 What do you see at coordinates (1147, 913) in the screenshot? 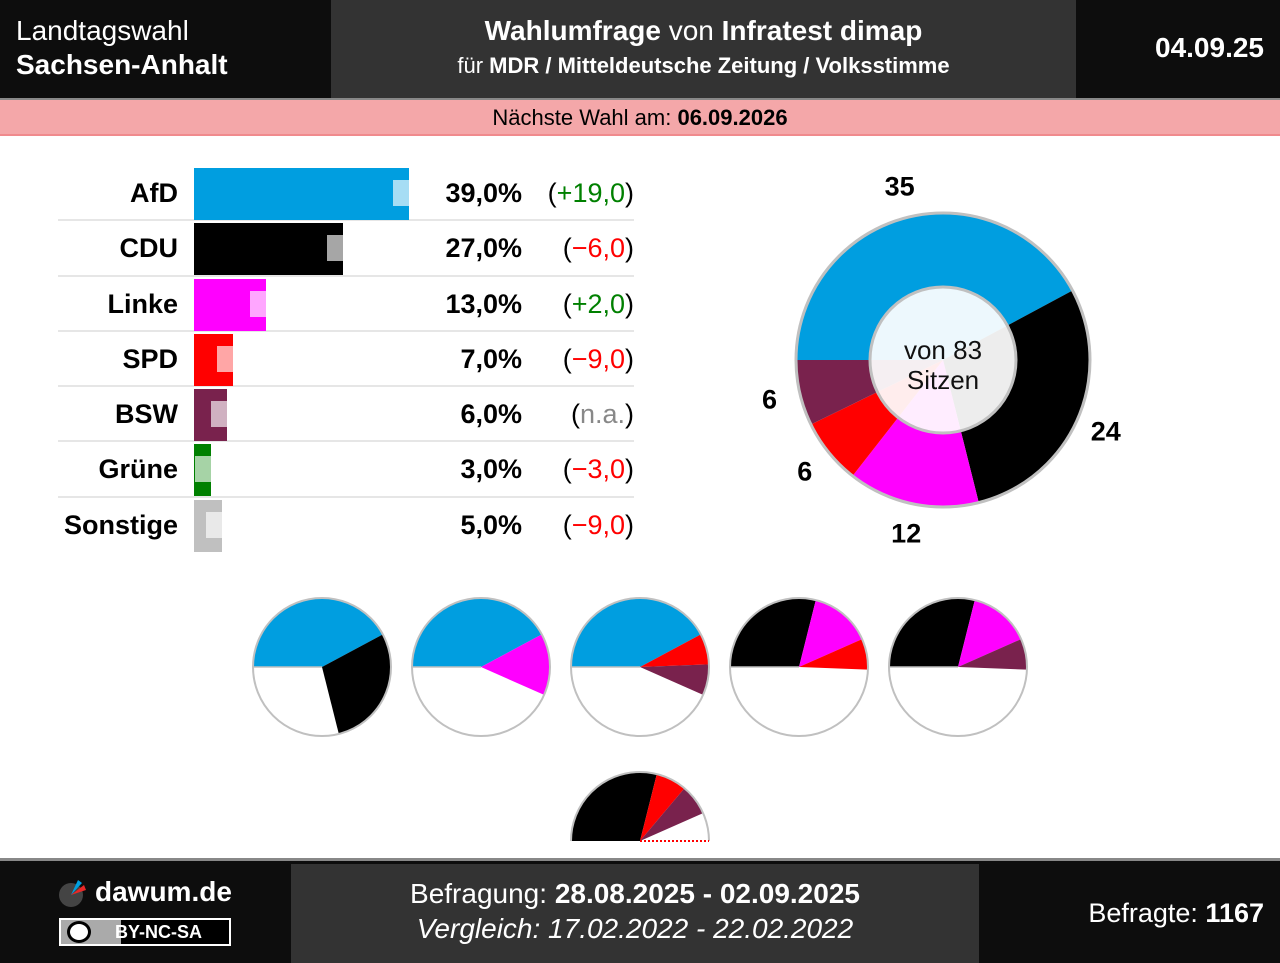
I see `respondents-label: Befragte:` at bounding box center [1147, 913].